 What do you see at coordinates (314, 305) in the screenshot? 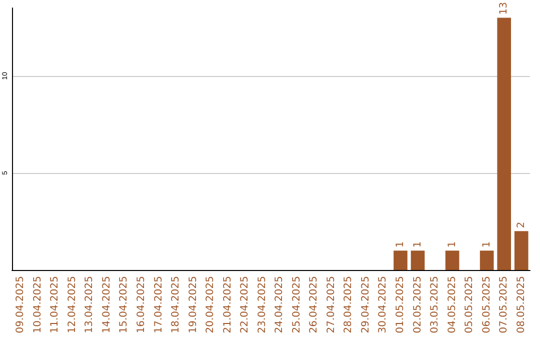
I see `x-tick-label: 26.04.2025` at bounding box center [314, 305].